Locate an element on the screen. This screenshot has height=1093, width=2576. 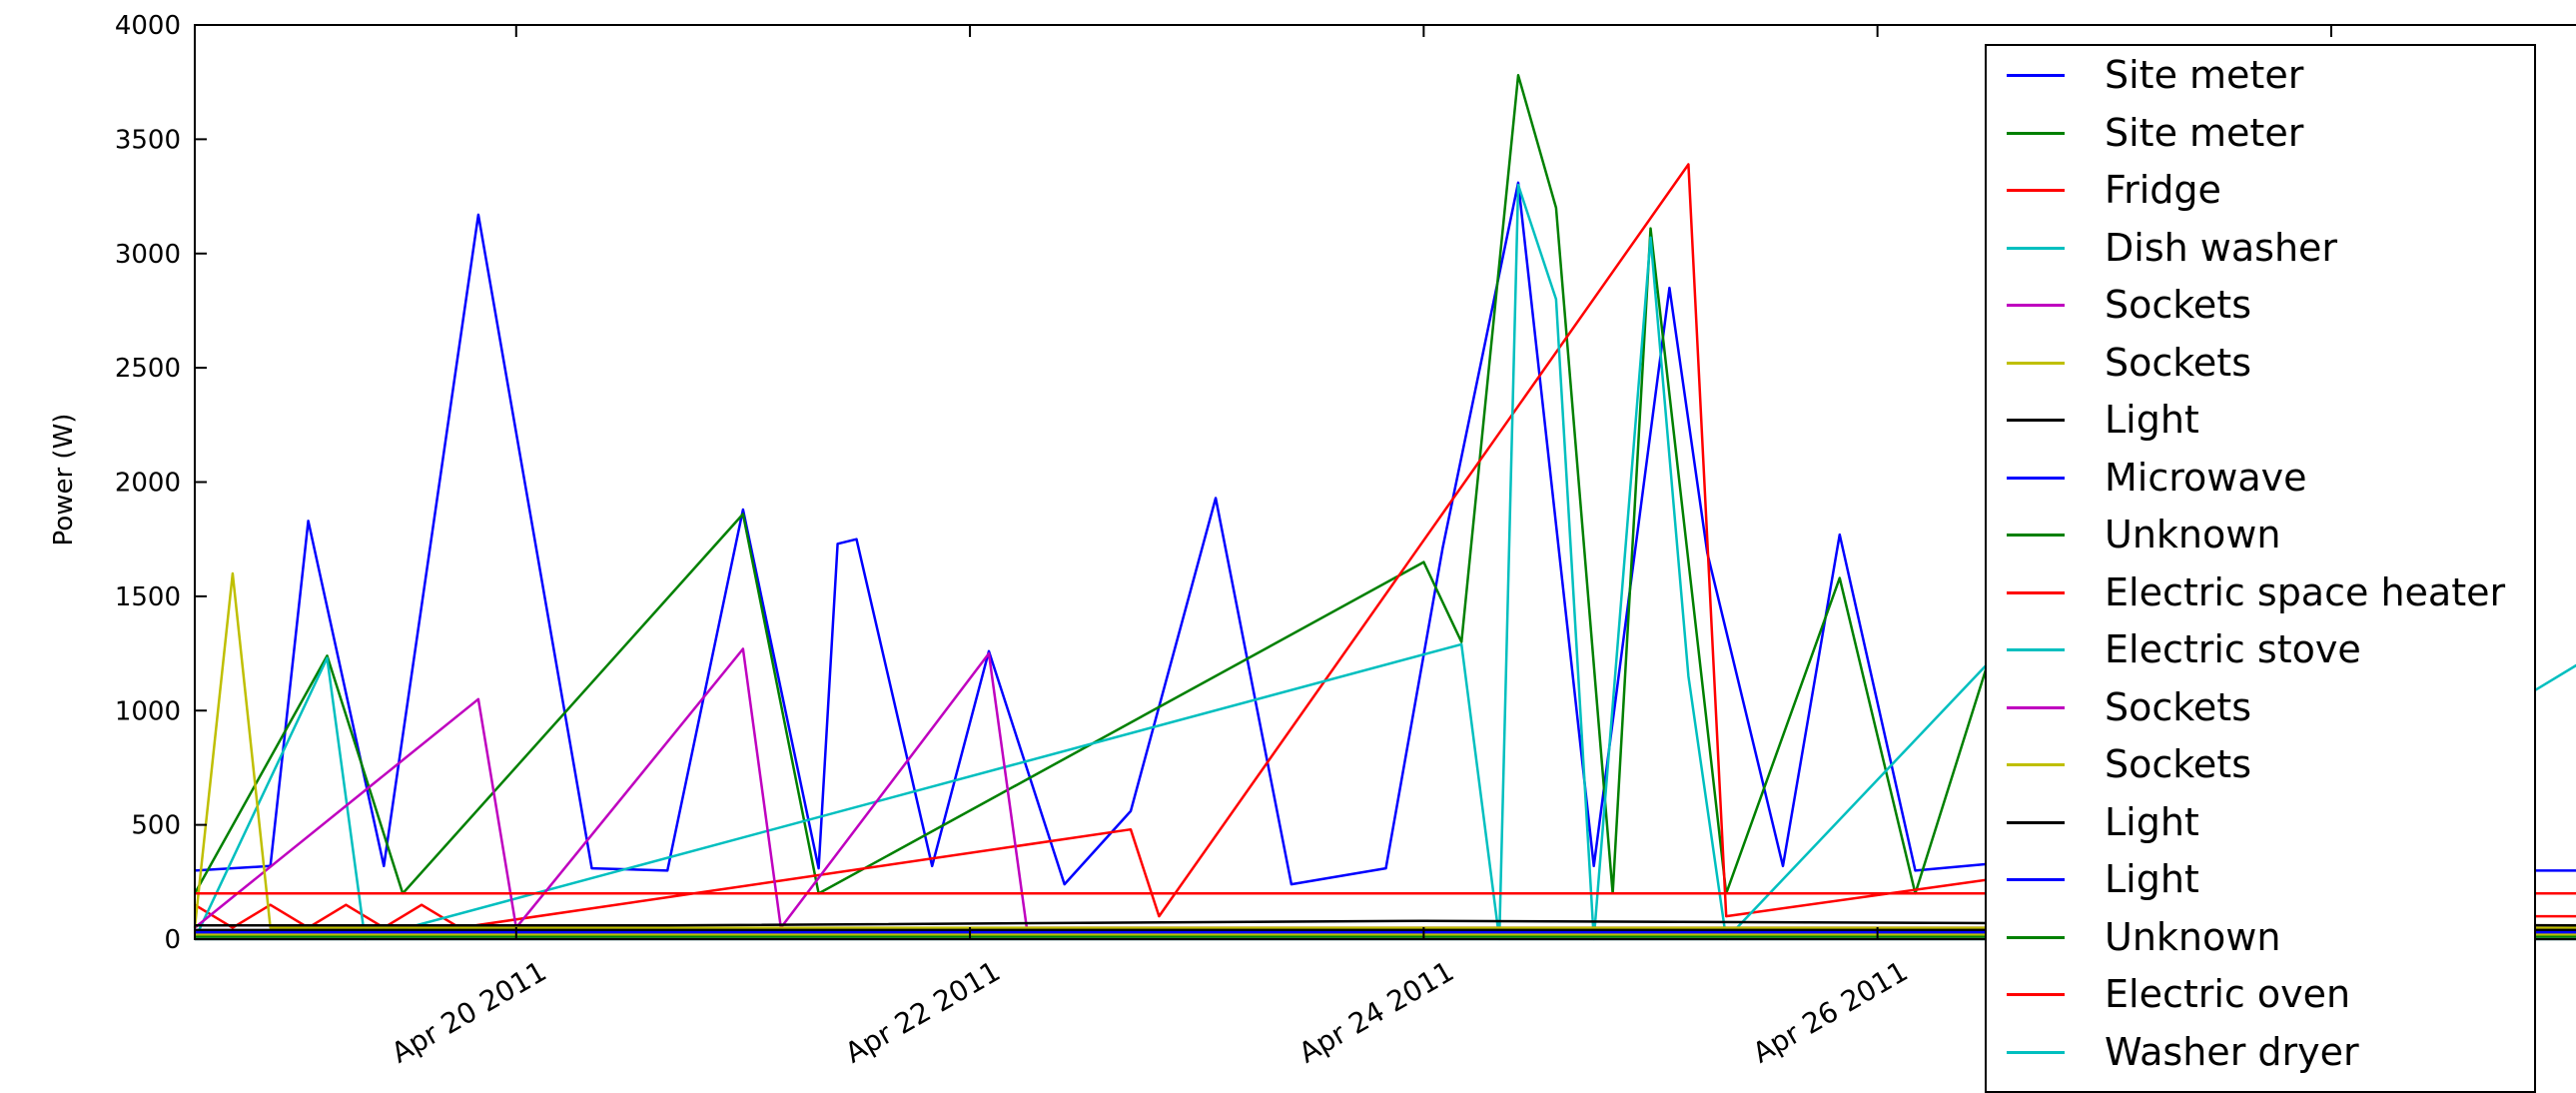
legend-item: Microwave is located at coordinates (2260, 477).